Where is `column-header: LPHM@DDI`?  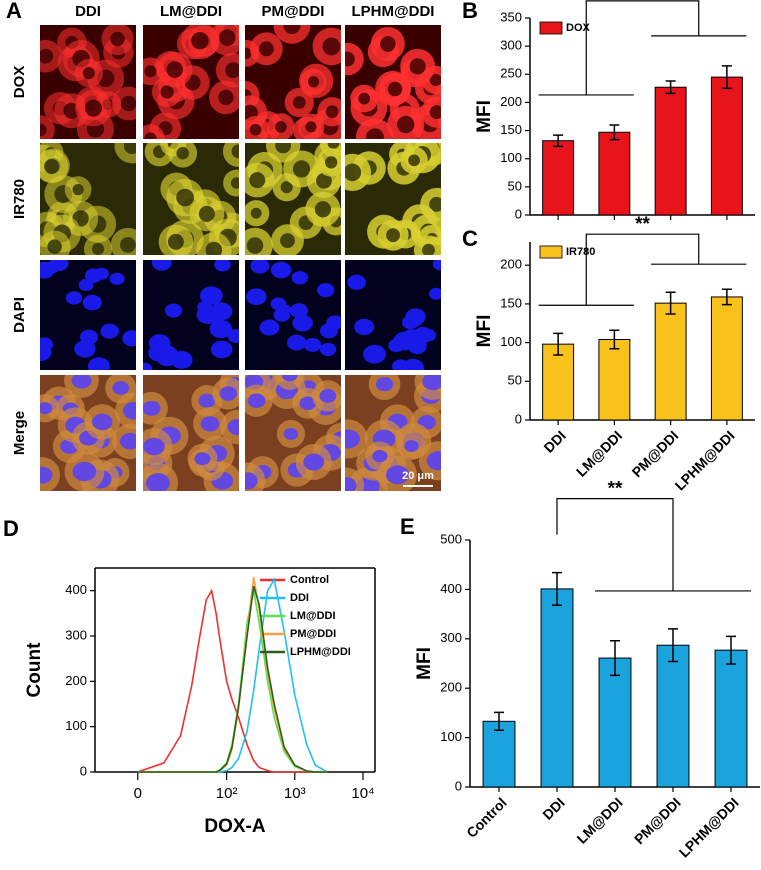 column-header: LPHM@DDI is located at coordinates (393, 11).